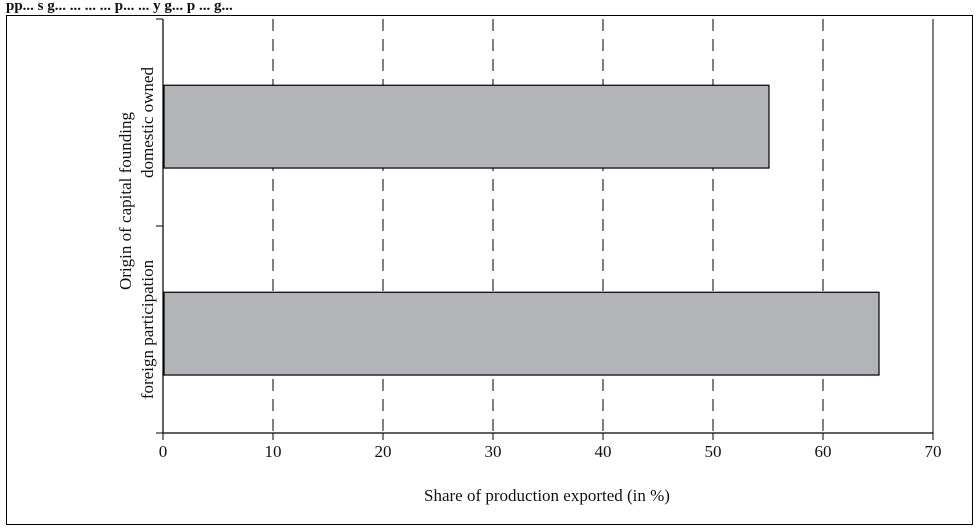 The width and height of the screenshot is (980, 530). What do you see at coordinates (147, 329) in the screenshot?
I see `y-category-label-foreign-participation: foreign participation` at bounding box center [147, 329].